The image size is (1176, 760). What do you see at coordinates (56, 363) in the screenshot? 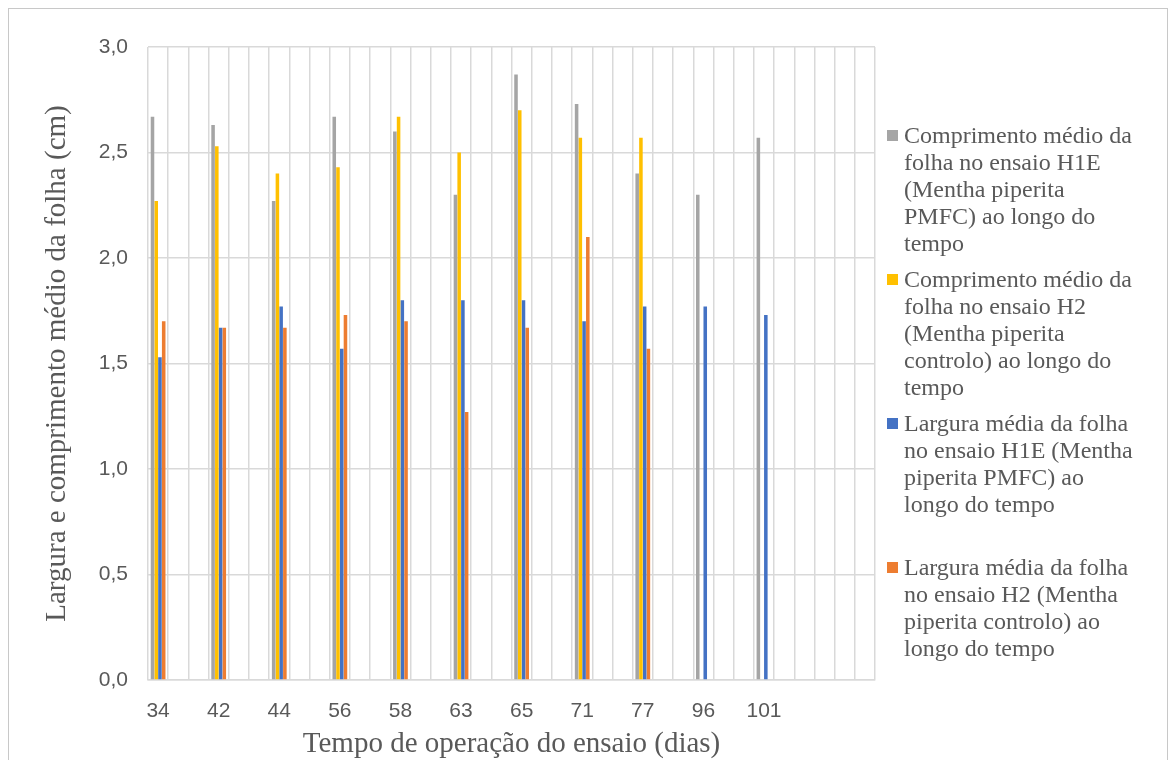
I see `y-axis-title: Largura e comprimento médio da folha (cm)` at bounding box center [56, 363].